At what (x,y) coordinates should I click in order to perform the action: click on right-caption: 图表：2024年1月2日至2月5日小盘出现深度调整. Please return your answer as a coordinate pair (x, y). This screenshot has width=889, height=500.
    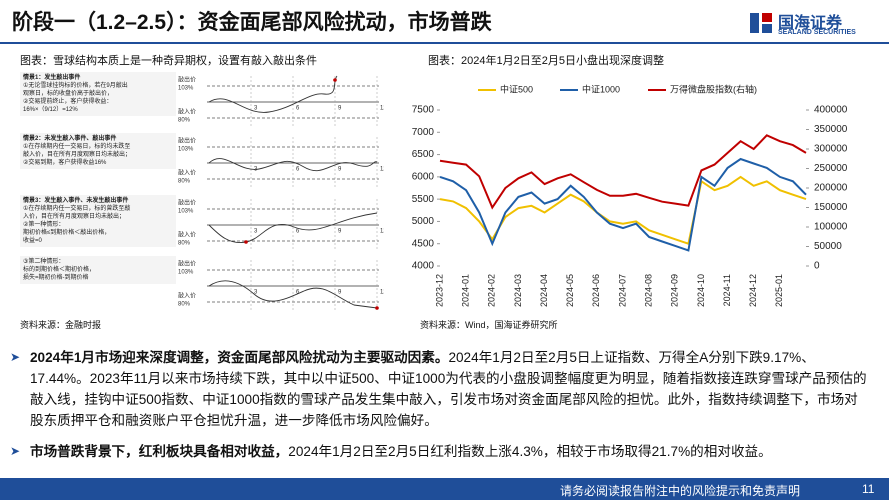
    Looking at the image, I should click on (546, 61).